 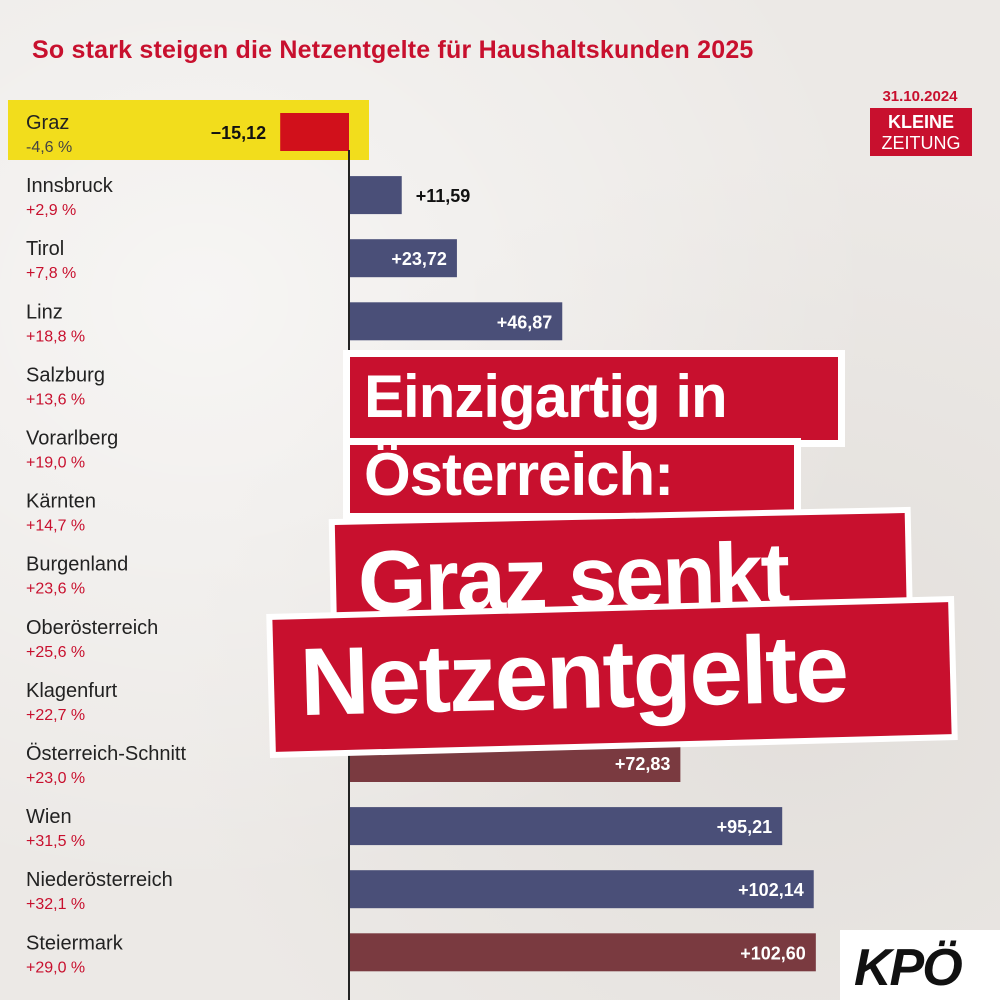 I want to click on kleine-zeitung-logo-line2: ZEITUNG, so click(x=921, y=143).